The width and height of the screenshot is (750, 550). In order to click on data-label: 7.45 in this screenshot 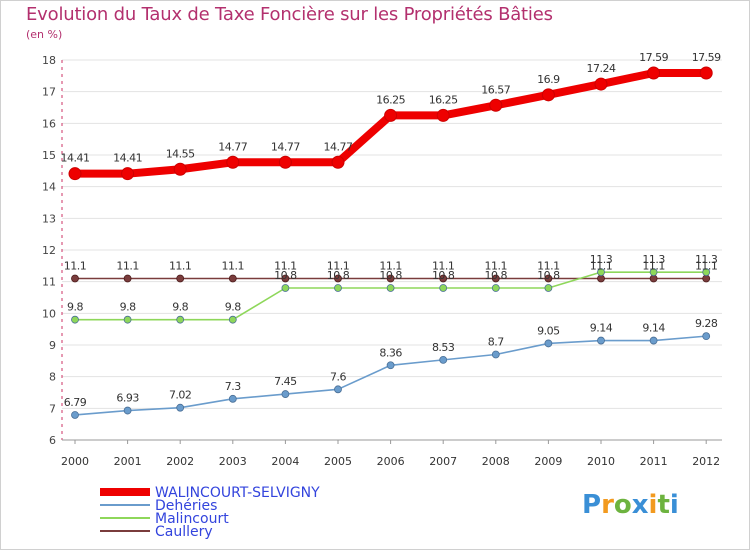, I will do `click(285, 381)`.